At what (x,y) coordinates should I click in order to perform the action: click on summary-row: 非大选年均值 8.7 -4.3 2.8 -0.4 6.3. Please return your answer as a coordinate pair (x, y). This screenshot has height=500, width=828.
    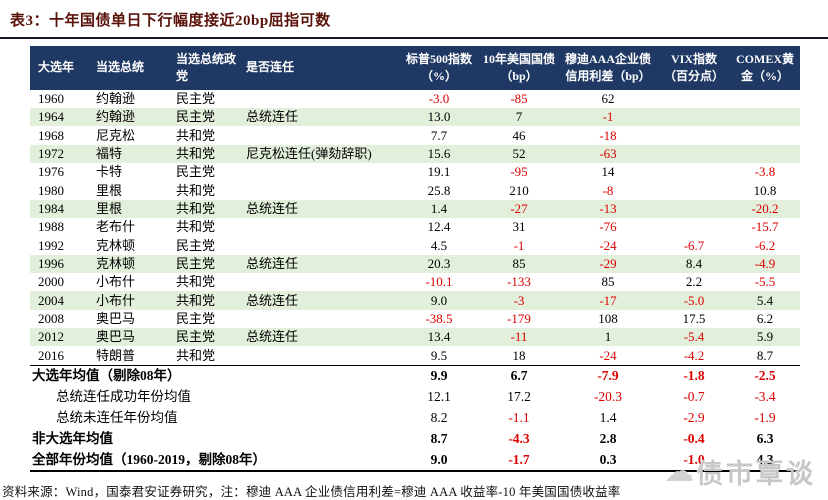
    Looking at the image, I should click on (415, 438).